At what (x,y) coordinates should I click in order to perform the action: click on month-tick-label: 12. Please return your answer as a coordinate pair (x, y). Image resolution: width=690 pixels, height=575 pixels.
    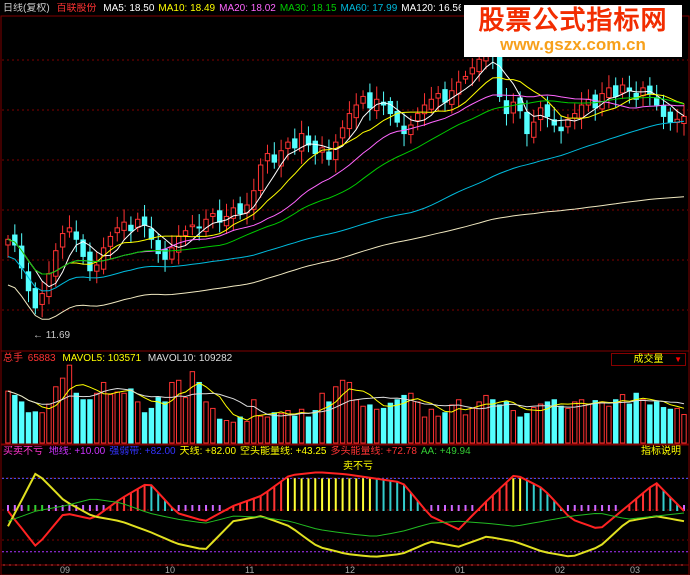
    Looking at the image, I should click on (350, 570).